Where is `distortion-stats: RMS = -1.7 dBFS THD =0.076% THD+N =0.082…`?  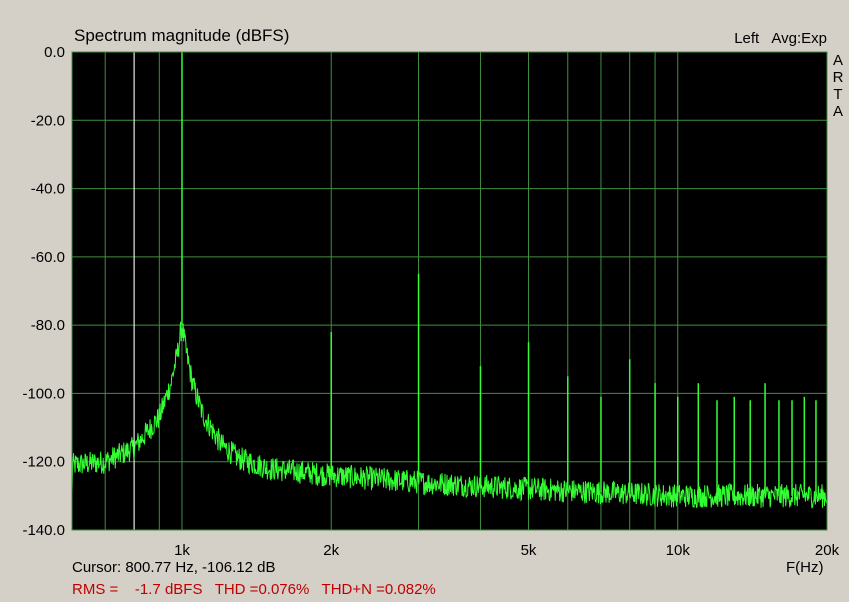 distortion-stats: RMS = -1.7 dBFS THD =0.076% THD+N =0.082… is located at coordinates (254, 589).